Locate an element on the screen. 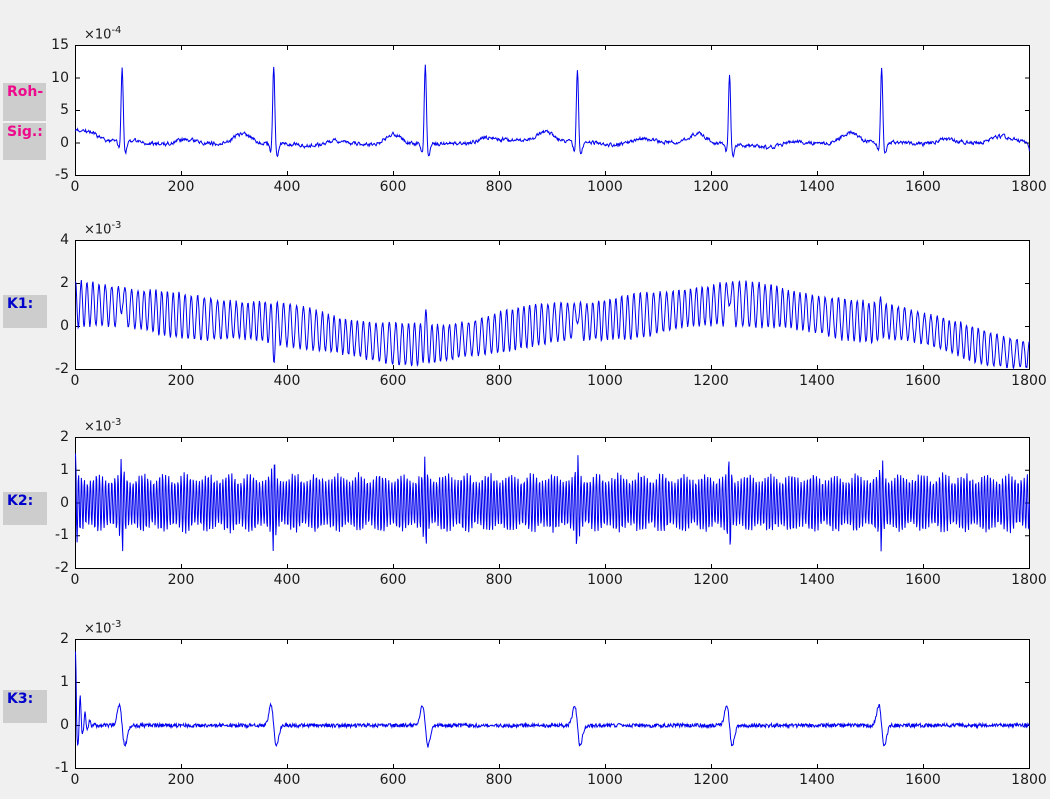 The width and height of the screenshot is (1050, 799). exponent-power: -4 is located at coordinates (116, 30).